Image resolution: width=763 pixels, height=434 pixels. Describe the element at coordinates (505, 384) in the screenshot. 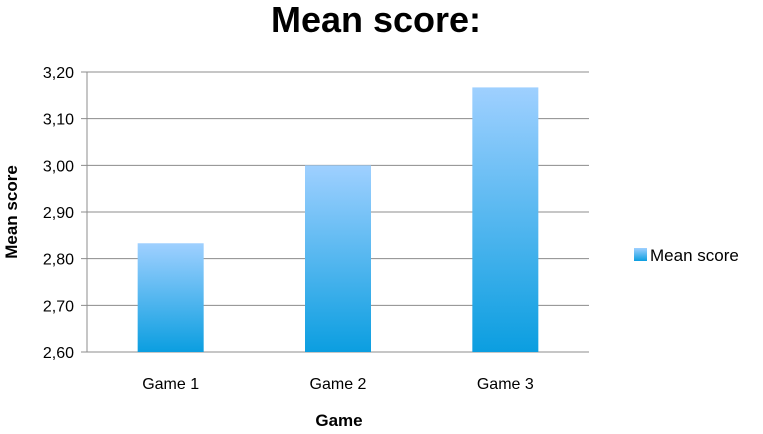

I see `x-tick-label: Game 3` at that location.